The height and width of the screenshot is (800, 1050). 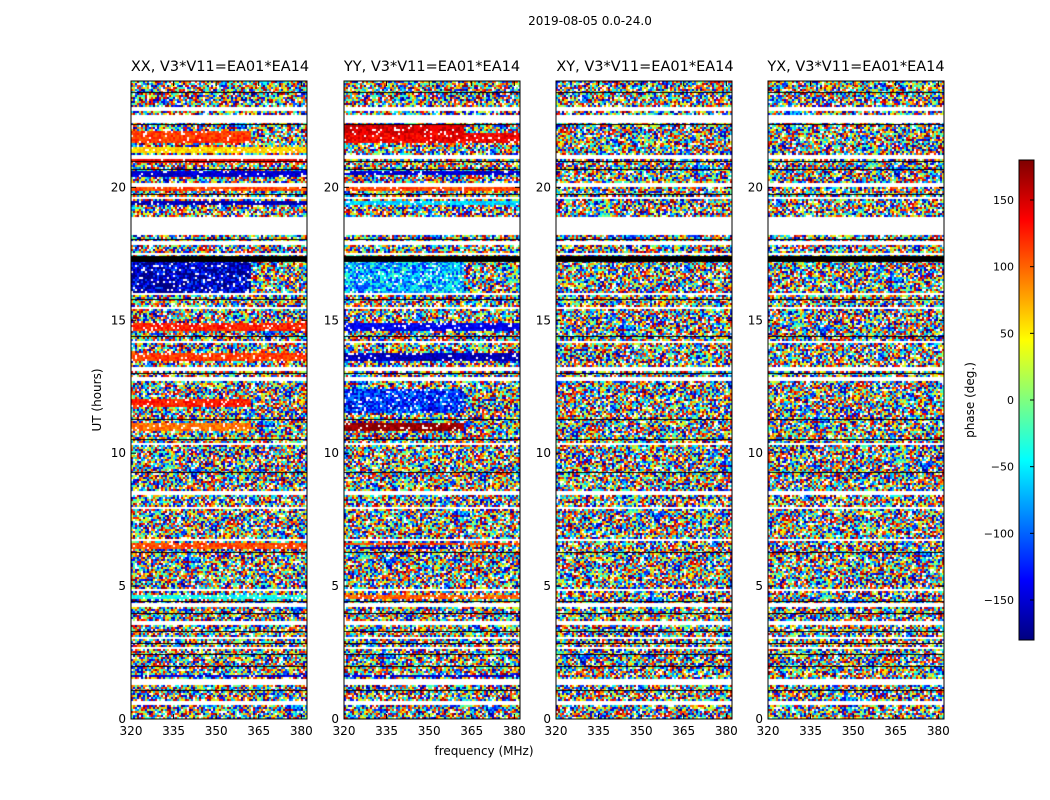 What do you see at coordinates (483, 751) in the screenshot?
I see `x-axis-label: frequency (MHz)` at bounding box center [483, 751].